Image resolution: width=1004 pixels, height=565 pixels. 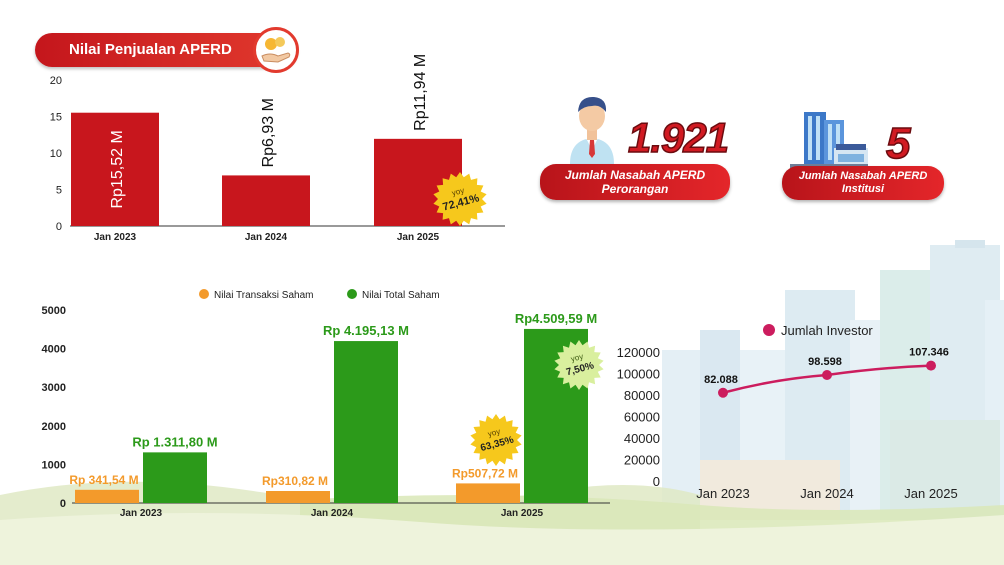 What do you see at coordinates (556, 318) in the screenshot?
I see `bar-data-label: Rp4.509,59 M` at bounding box center [556, 318].